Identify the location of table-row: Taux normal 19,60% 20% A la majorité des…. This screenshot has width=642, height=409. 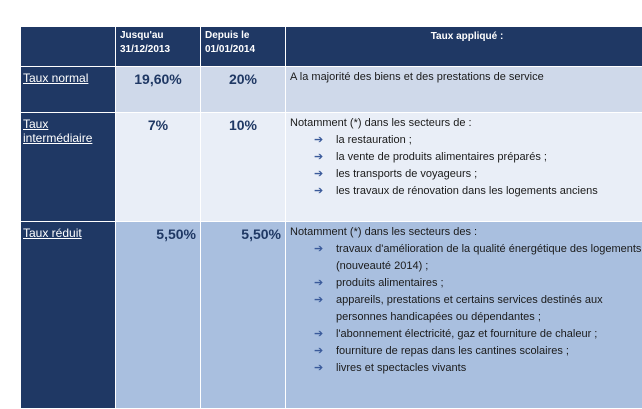
(331, 90).